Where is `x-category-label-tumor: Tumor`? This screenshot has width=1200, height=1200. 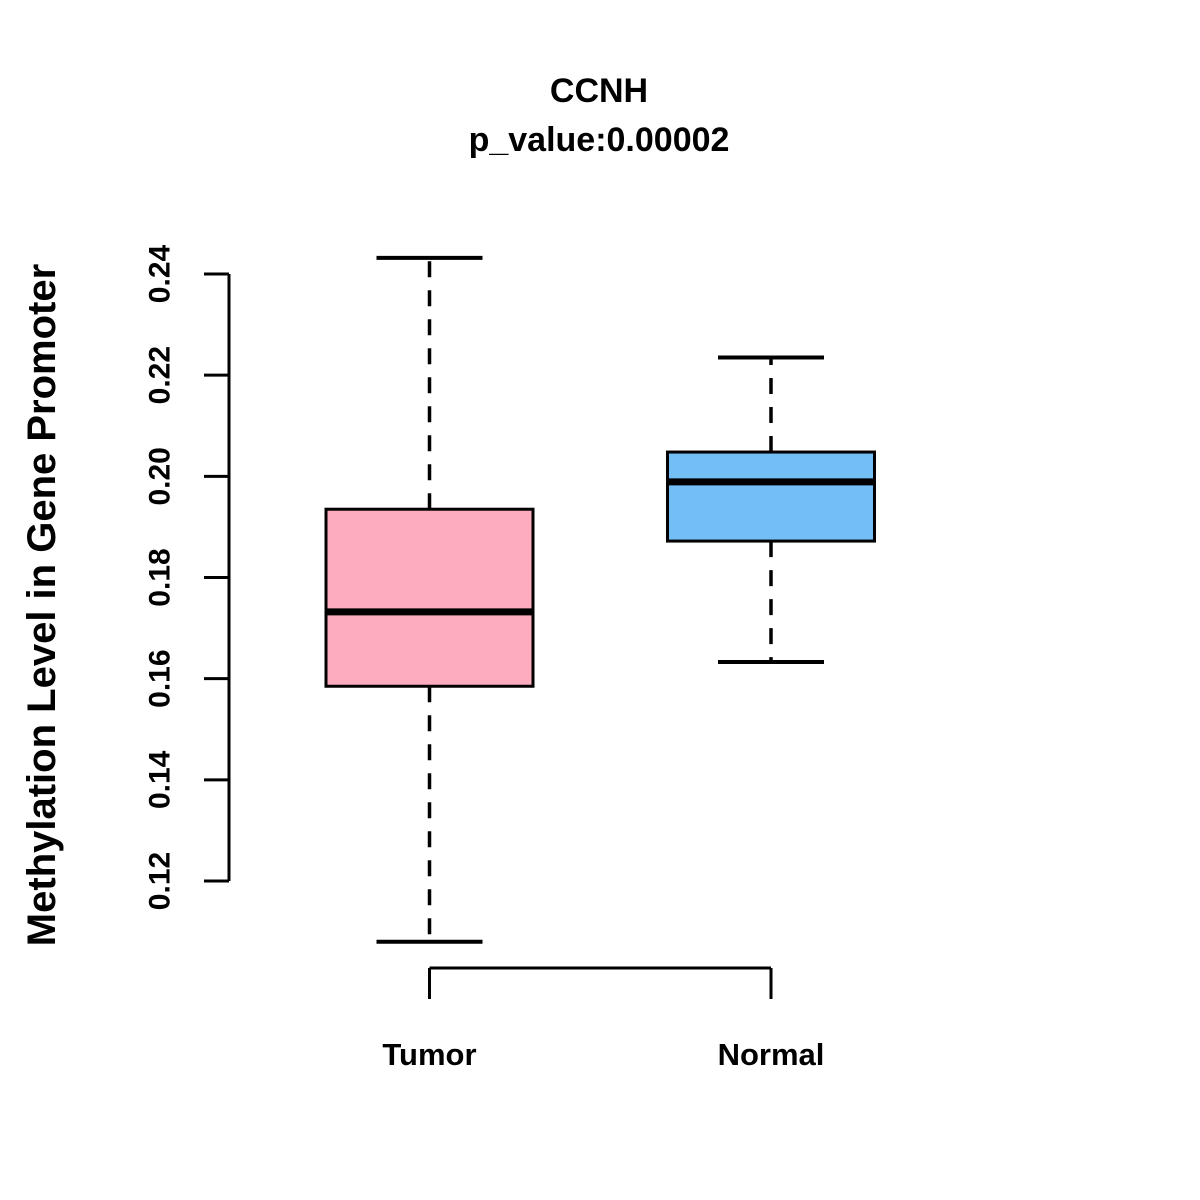
x-category-label-tumor: Tumor is located at coordinates (429, 1054).